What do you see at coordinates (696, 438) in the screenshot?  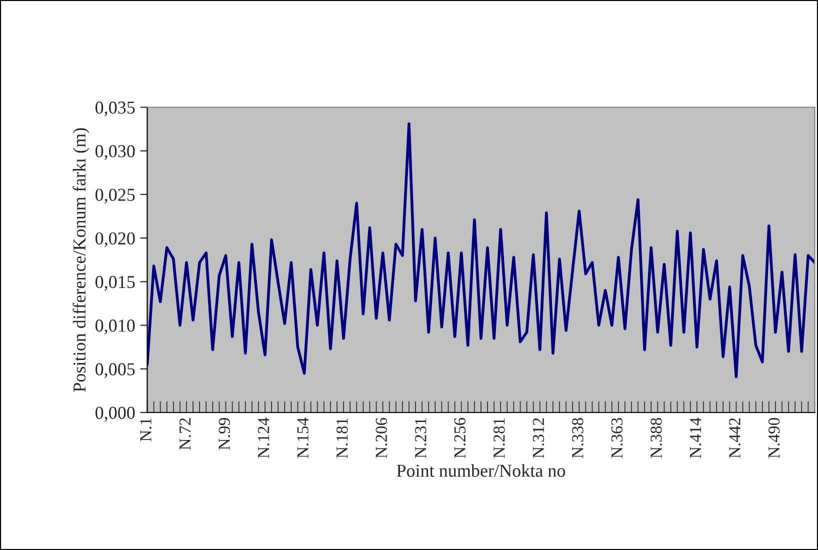 I see `x-tick-label: N.414` at bounding box center [696, 438].